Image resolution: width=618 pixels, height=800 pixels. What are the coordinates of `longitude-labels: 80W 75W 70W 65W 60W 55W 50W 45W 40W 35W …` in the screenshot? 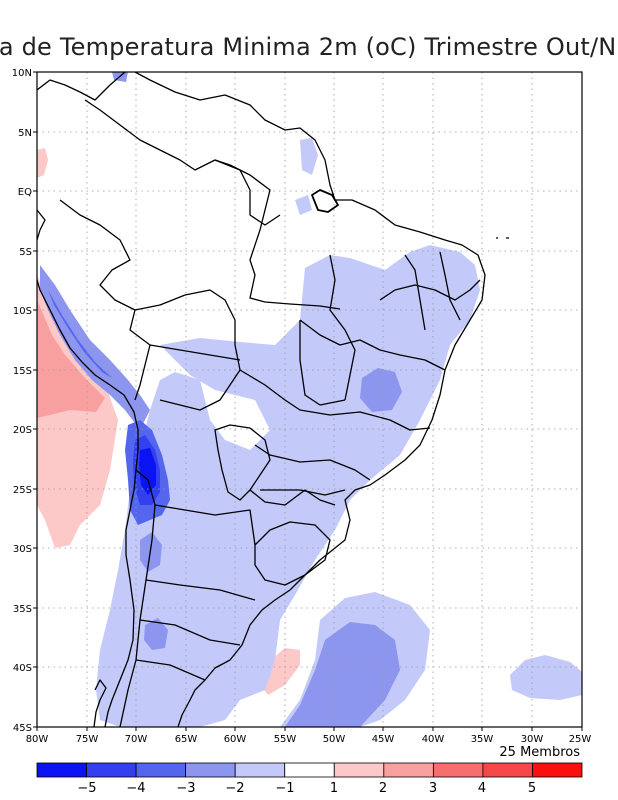 It's located at (309, 739).